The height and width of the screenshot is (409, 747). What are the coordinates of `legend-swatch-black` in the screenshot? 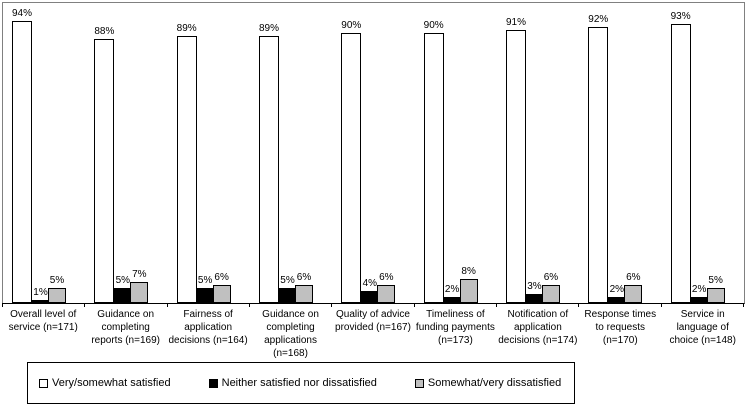 It's located at (213, 383).